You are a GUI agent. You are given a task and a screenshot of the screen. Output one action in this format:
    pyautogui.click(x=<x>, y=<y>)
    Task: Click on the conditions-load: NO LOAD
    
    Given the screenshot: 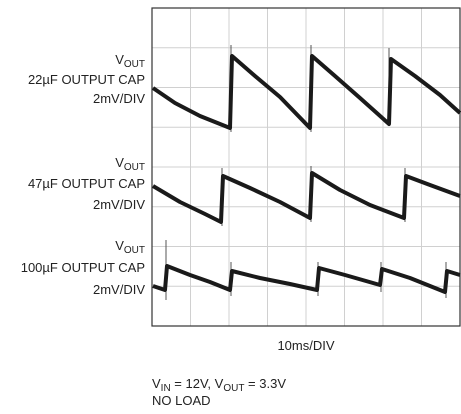 What is the action you would take?
    pyautogui.click(x=181, y=400)
    